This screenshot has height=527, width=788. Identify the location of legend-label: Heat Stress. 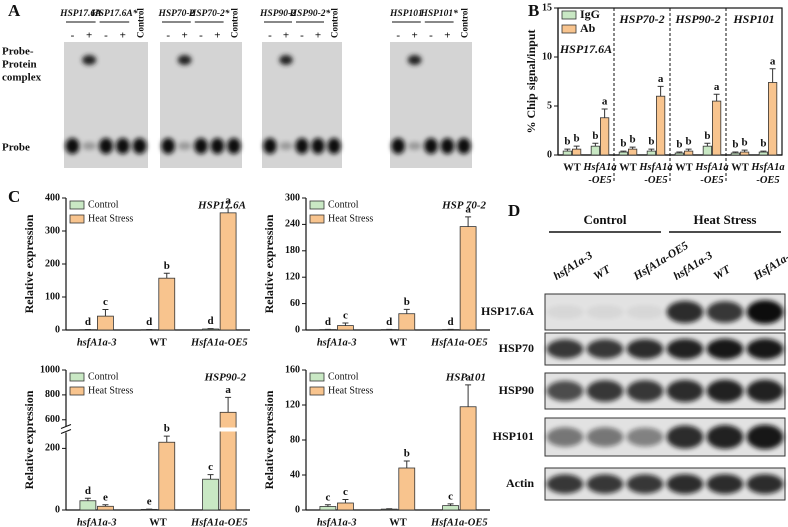
(350, 218).